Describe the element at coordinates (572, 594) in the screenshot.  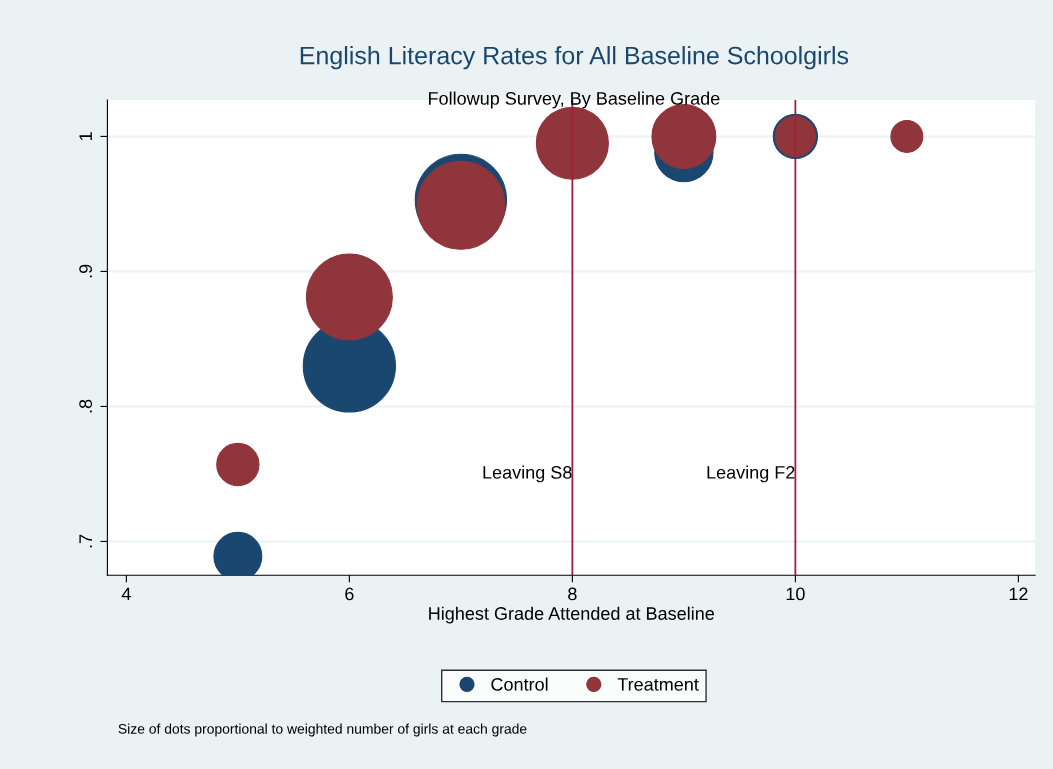
I see `x-tick-label: 8` at that location.